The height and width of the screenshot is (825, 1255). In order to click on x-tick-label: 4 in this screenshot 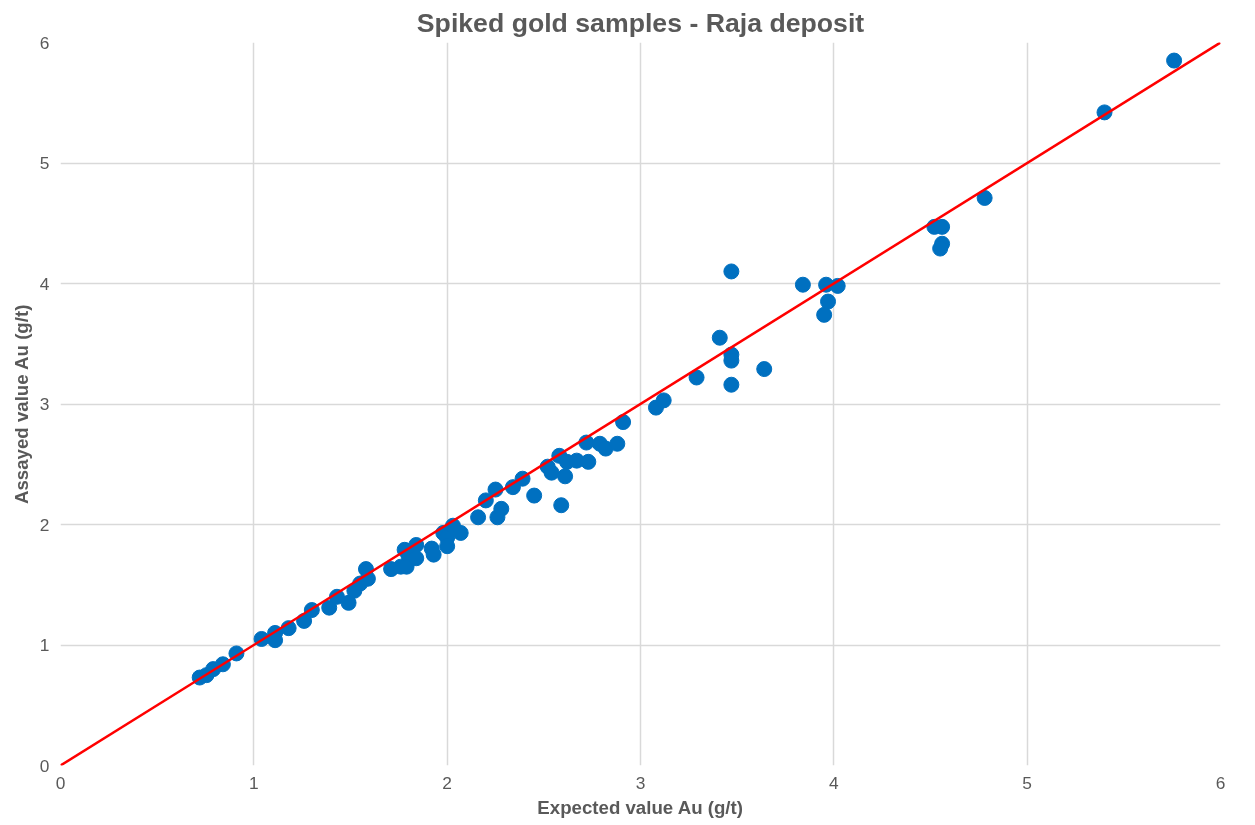, I will do `click(834, 782)`.